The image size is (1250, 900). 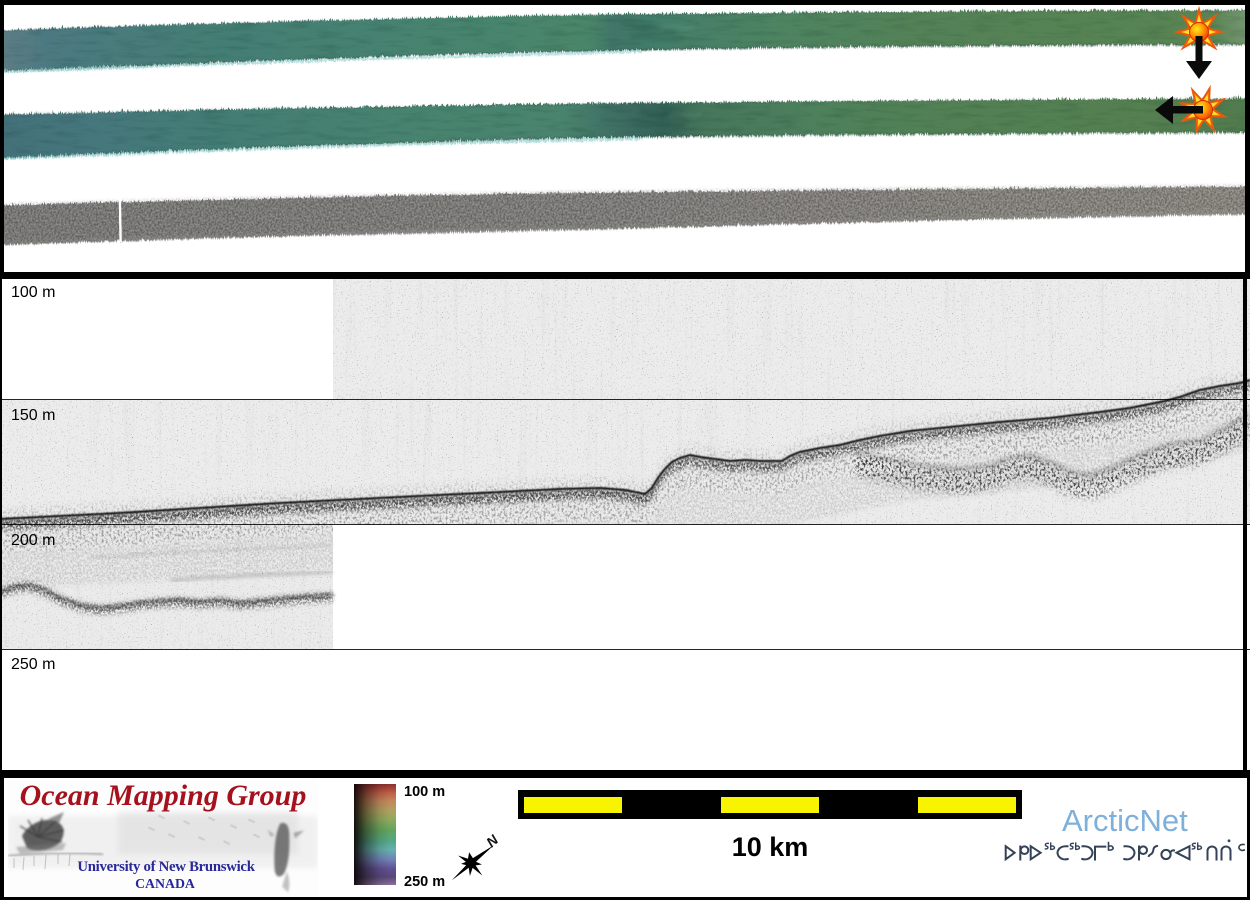 I want to click on svg-text: N, so click(x=492, y=840).